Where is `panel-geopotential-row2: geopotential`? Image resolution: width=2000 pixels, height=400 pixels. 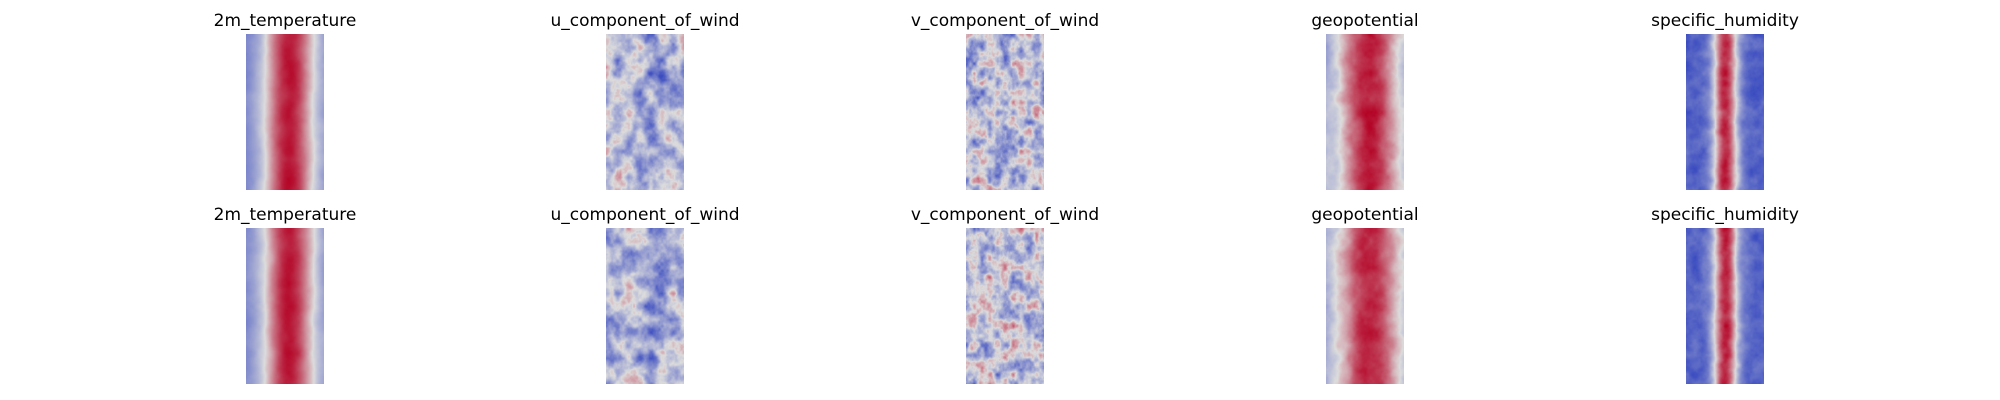
panel-geopotential-row2: geopotential is located at coordinates (1365, 299).